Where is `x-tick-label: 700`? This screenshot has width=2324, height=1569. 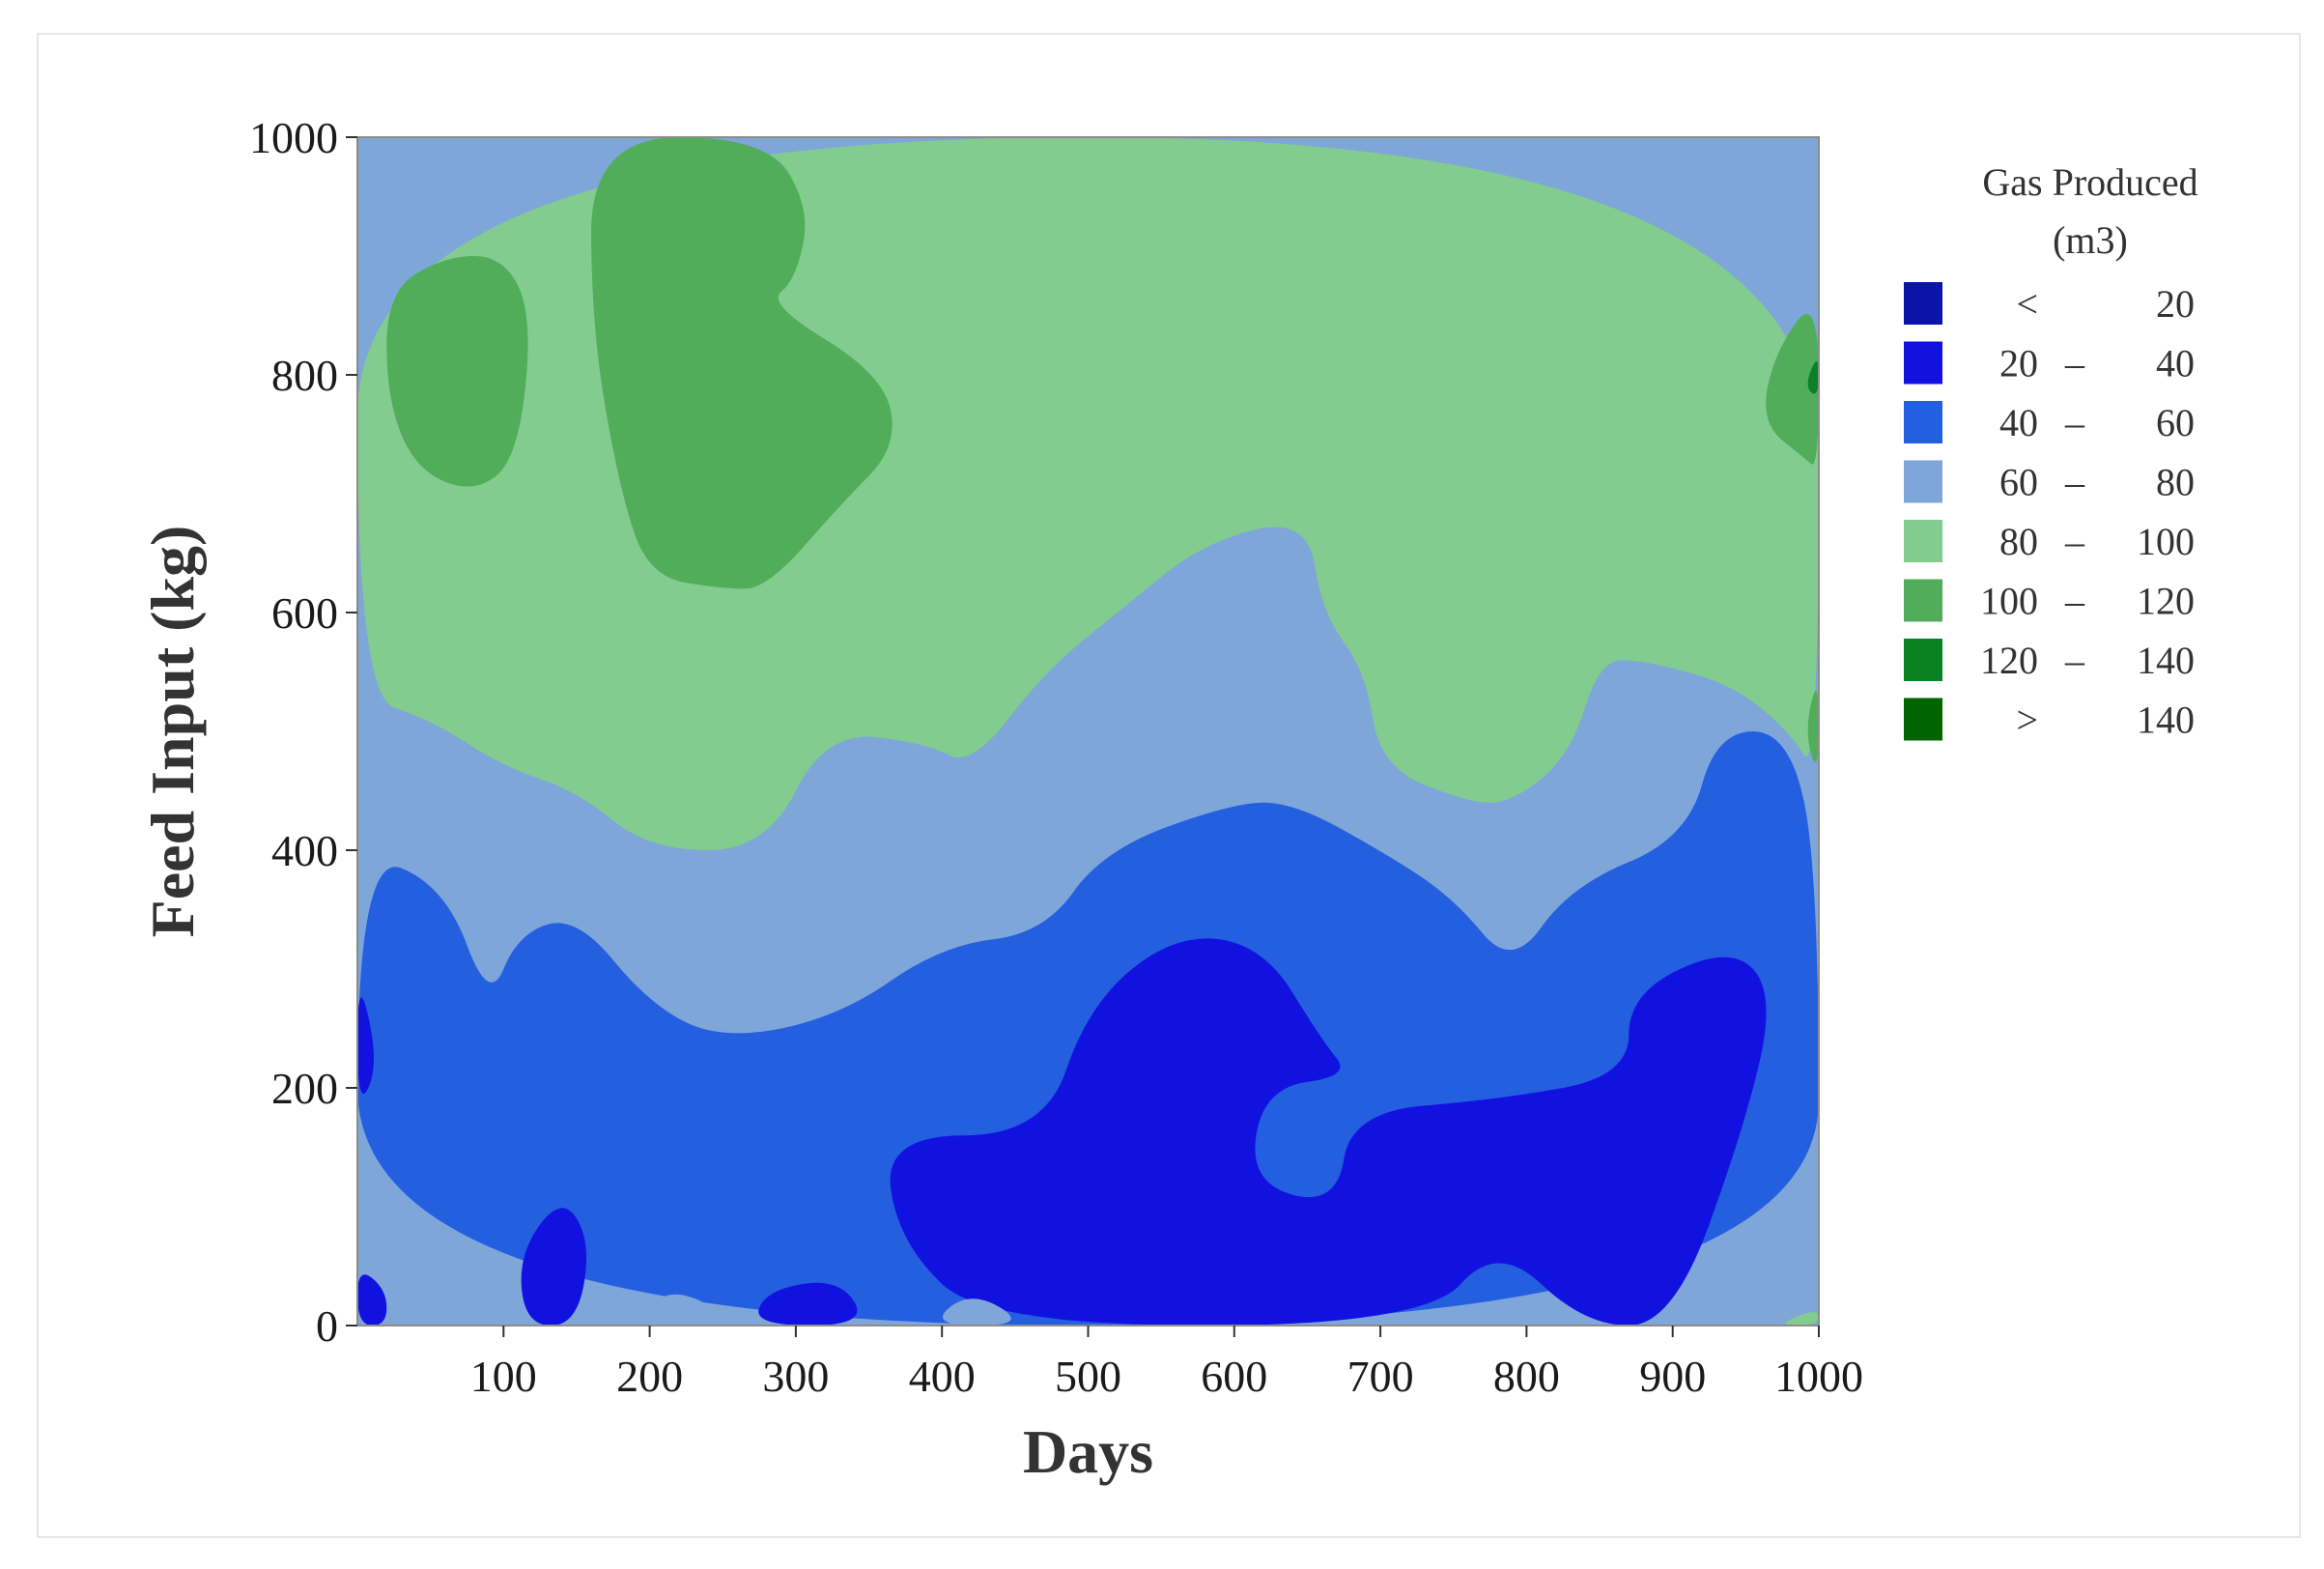
x-tick-label: 700 is located at coordinates (1380, 1376).